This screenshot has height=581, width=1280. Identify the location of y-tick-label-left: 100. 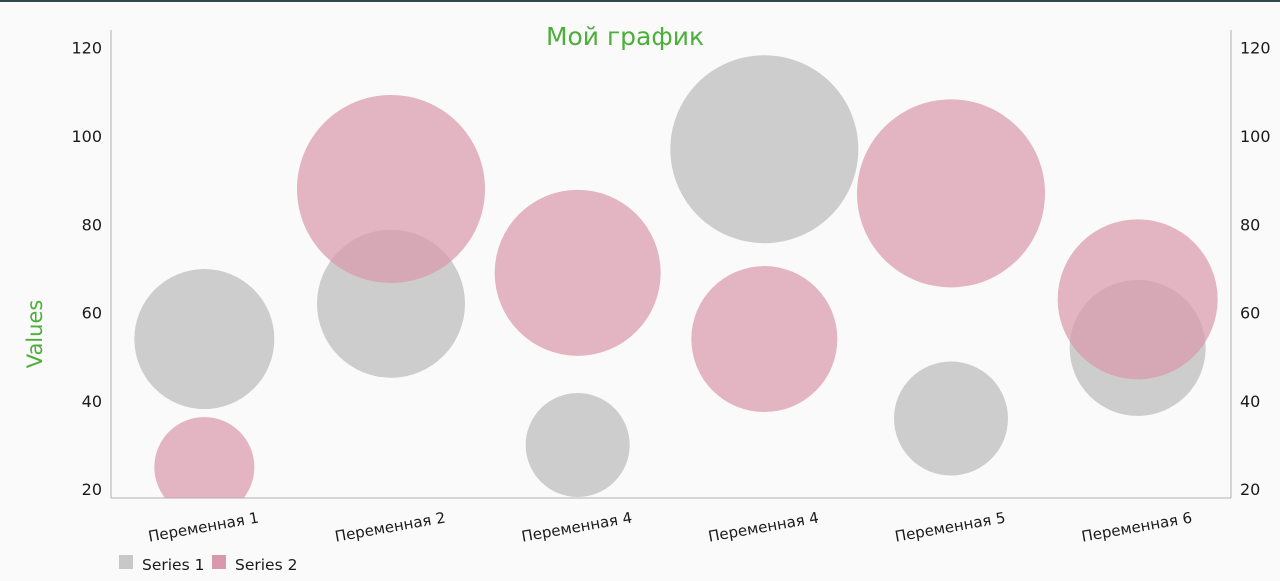
(86, 136).